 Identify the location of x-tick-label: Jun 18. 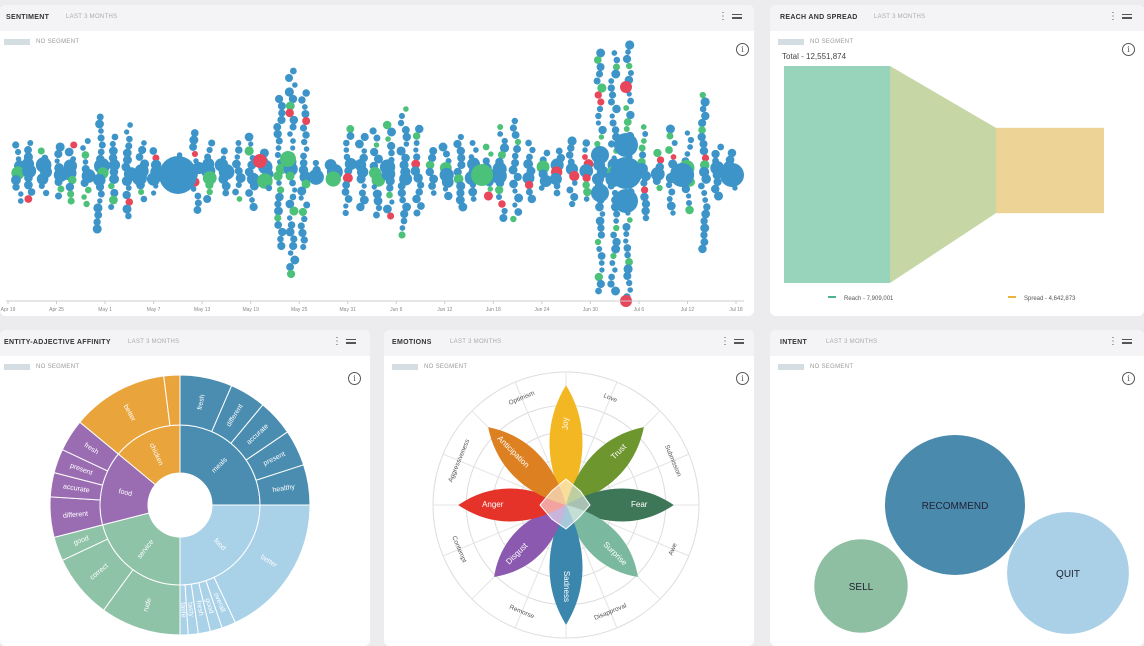
(493, 310).